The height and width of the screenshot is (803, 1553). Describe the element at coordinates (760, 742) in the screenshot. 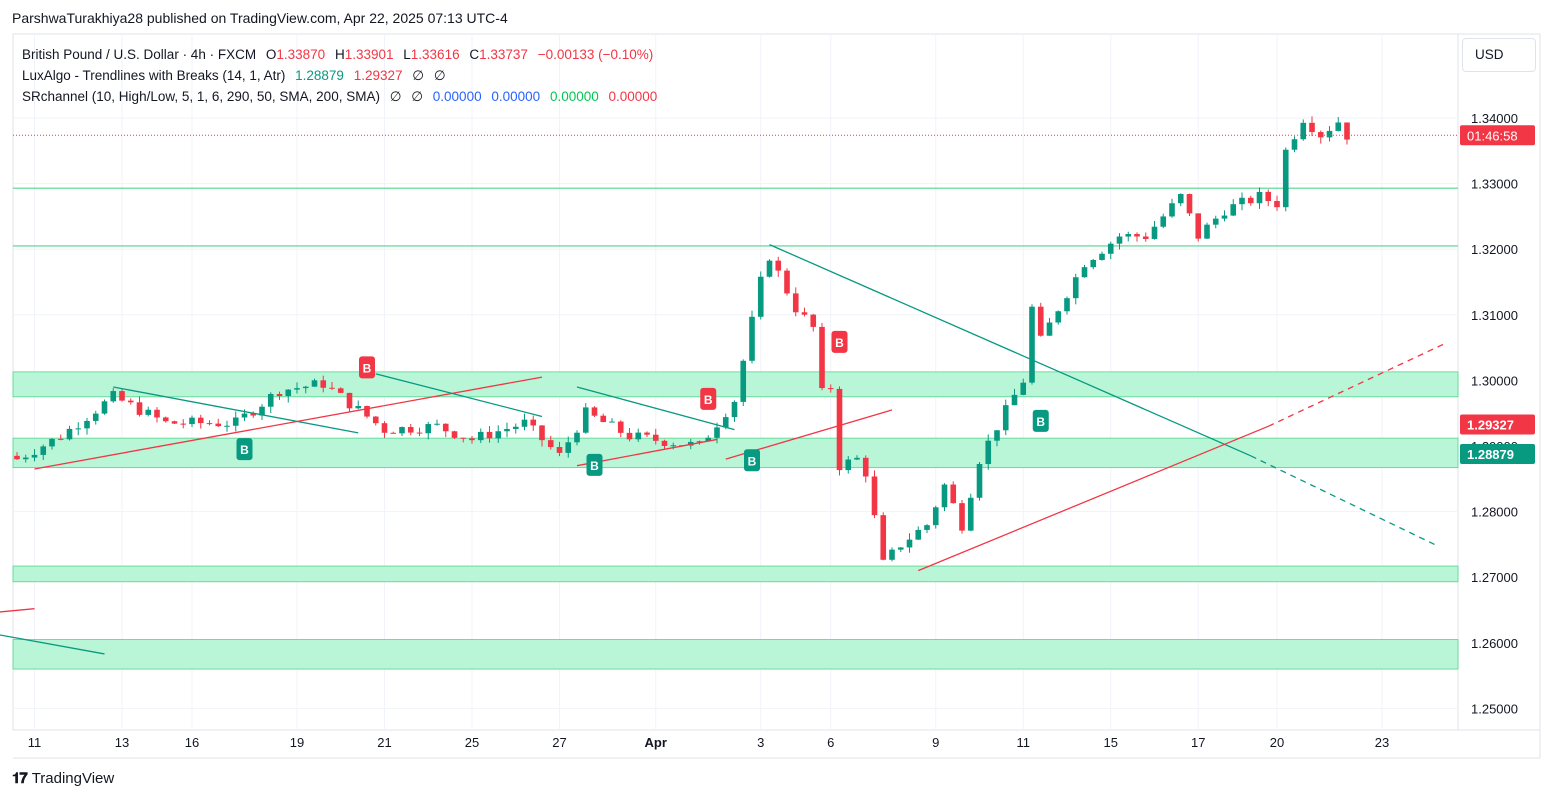

I see `x-tick-label: 3` at that location.